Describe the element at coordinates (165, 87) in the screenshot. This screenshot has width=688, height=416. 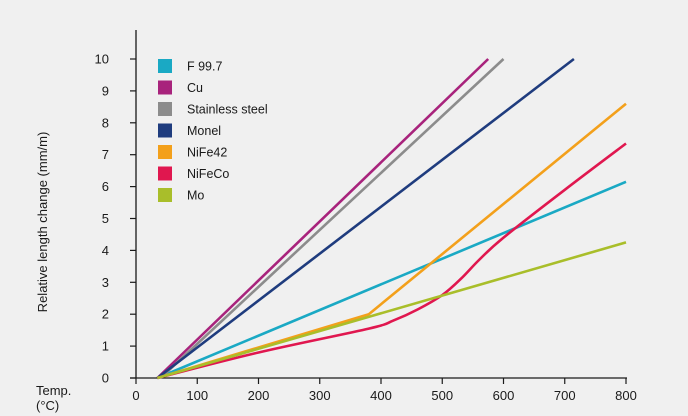
I see `legend-swatch-cu` at that location.